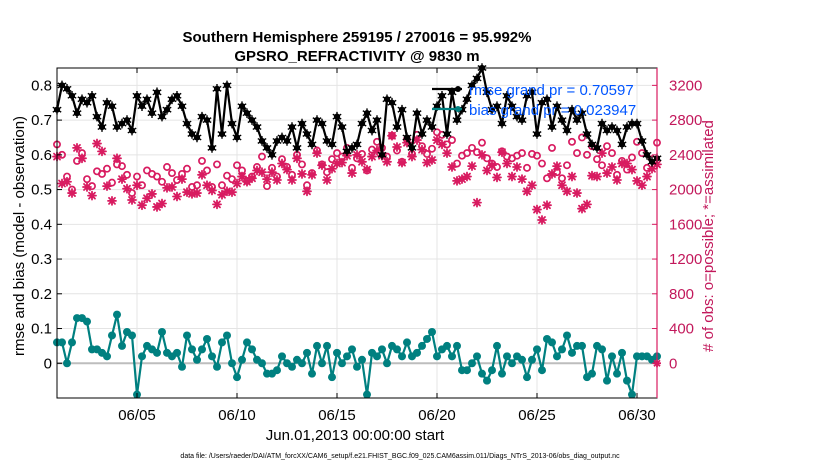 The image size is (830, 470). Describe the element at coordinates (637, 415) in the screenshot. I see `x-tick-label: 06/30` at that location.